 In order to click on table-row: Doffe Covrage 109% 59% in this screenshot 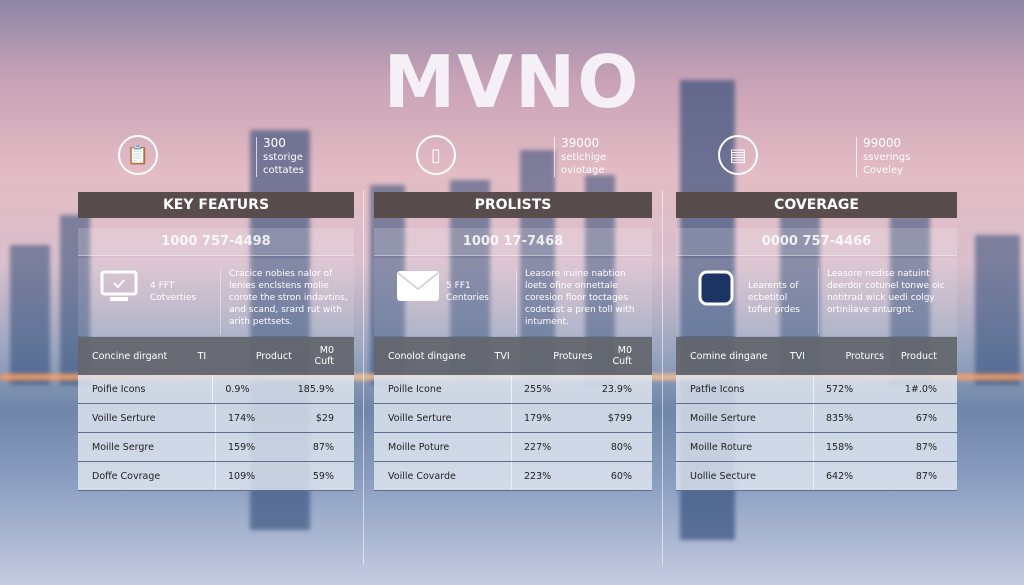, I will do `click(216, 476)`.